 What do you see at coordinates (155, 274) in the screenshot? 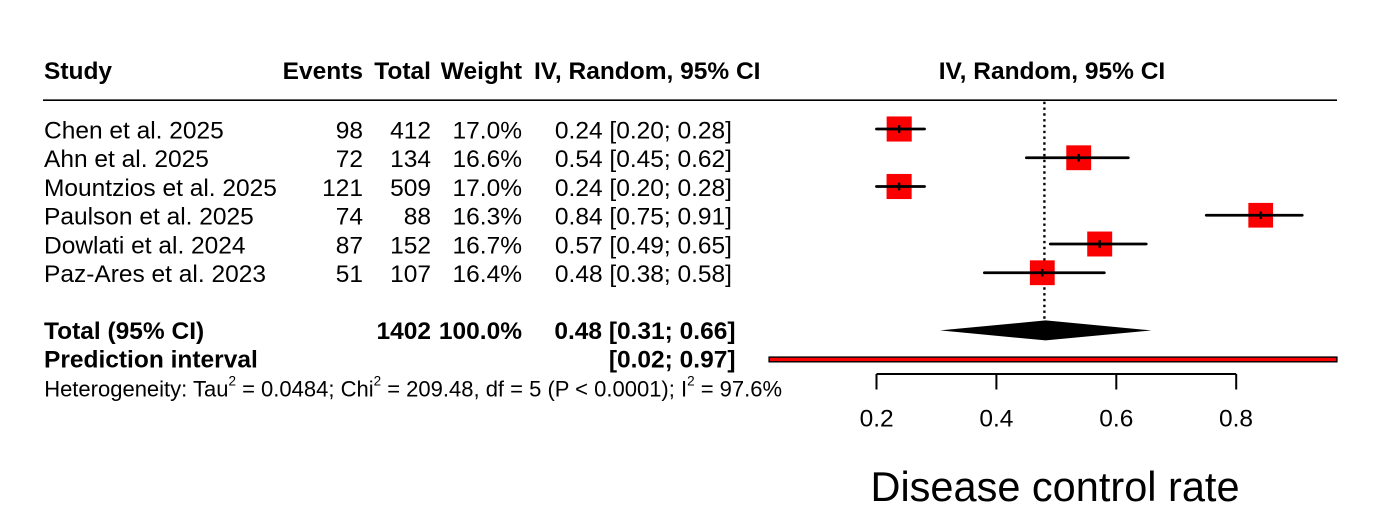
I see `svg-text: Paz-Ares et al. 2023` at bounding box center [155, 274].